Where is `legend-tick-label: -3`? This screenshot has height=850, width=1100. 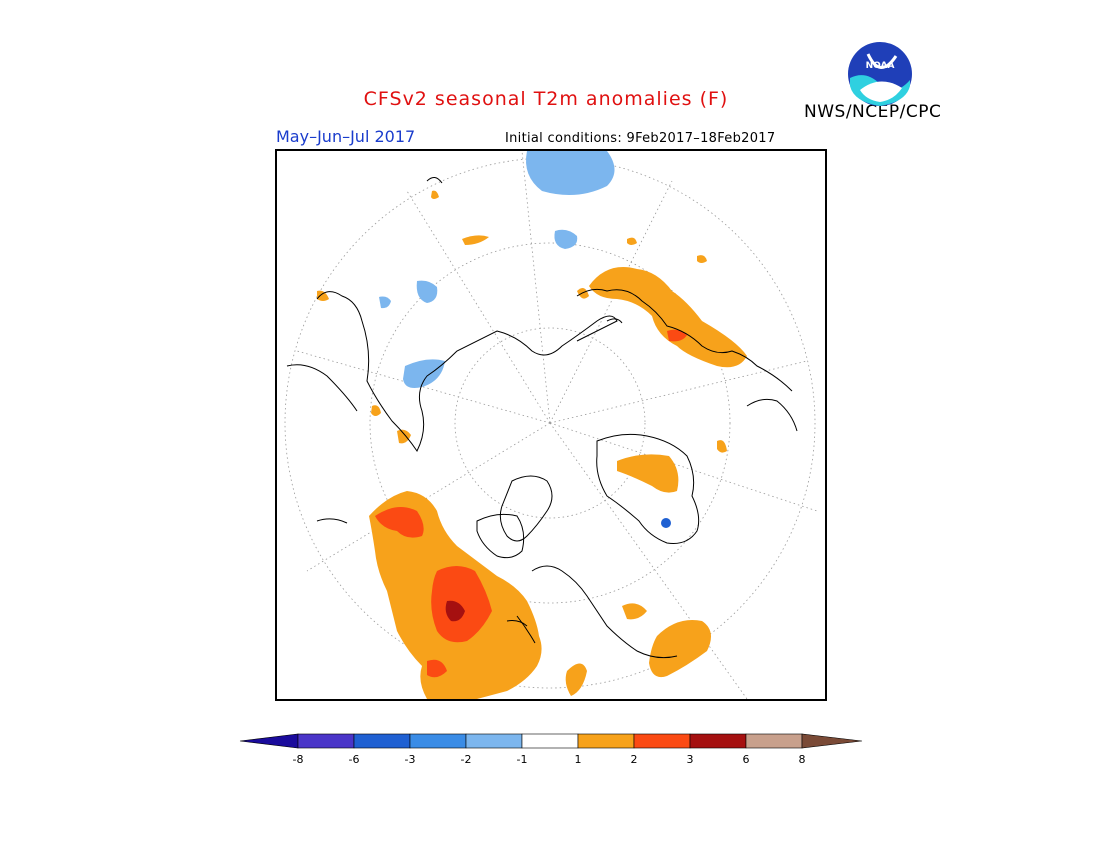
legend-tick-label: -3 is located at coordinates (410, 759).